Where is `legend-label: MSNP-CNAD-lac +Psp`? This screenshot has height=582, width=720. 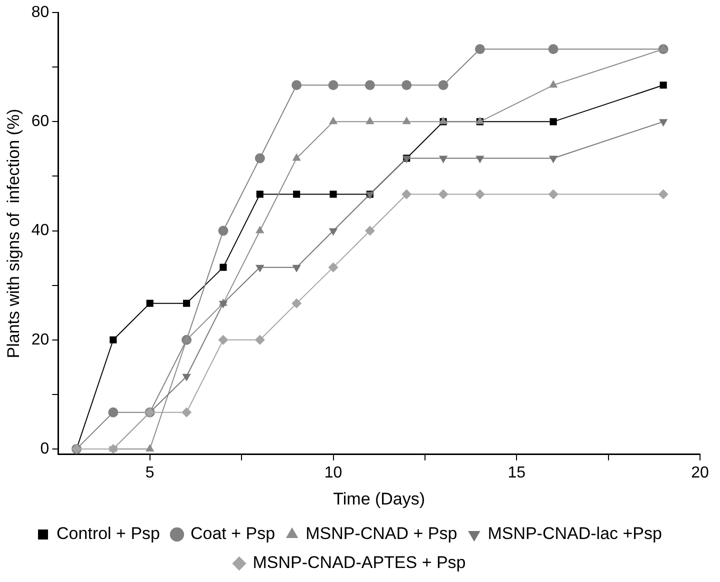
legend-label: MSNP-CNAD-lac +Psp is located at coordinates (575, 534).